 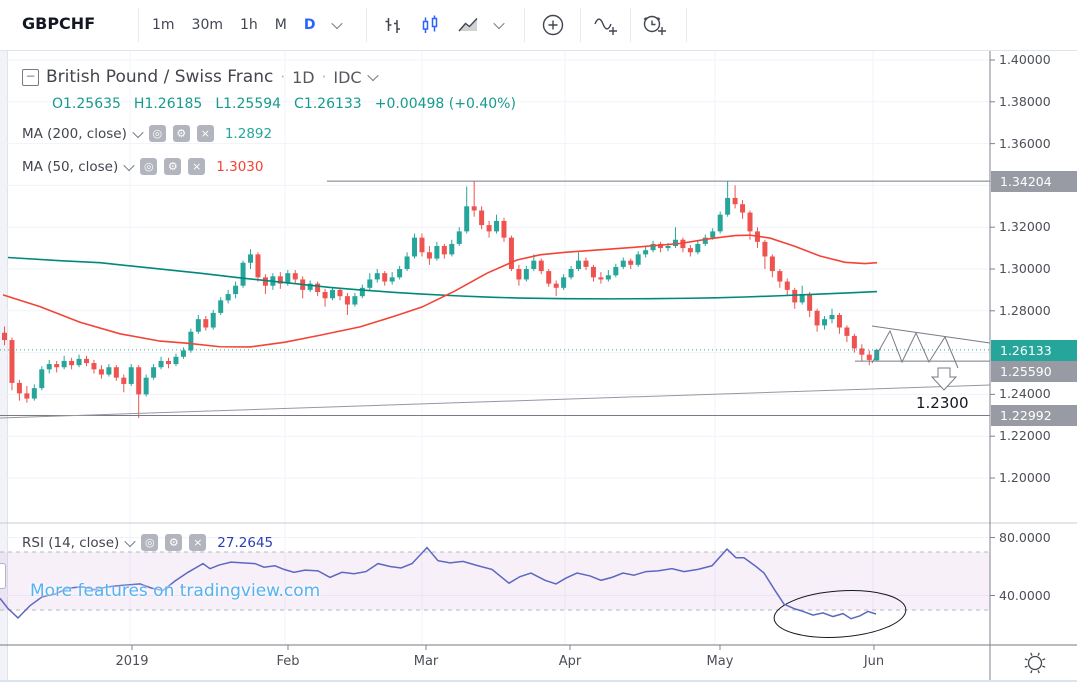 I want to click on price-target-label: 1.2300, so click(x=942, y=403).